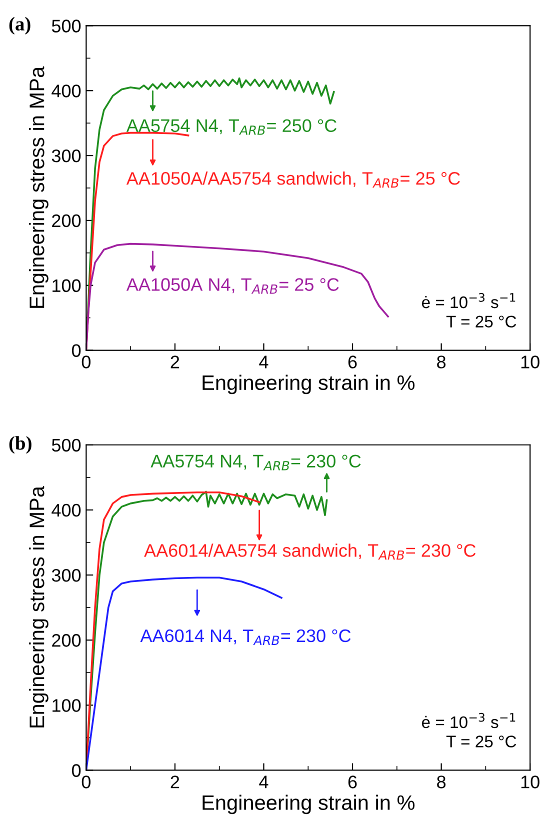 This screenshot has width=542, height=830. I want to click on legend-label: AA1050A/AA5754 sandwich, T$_{ARB}$= 25 °C, so click(293, 180).